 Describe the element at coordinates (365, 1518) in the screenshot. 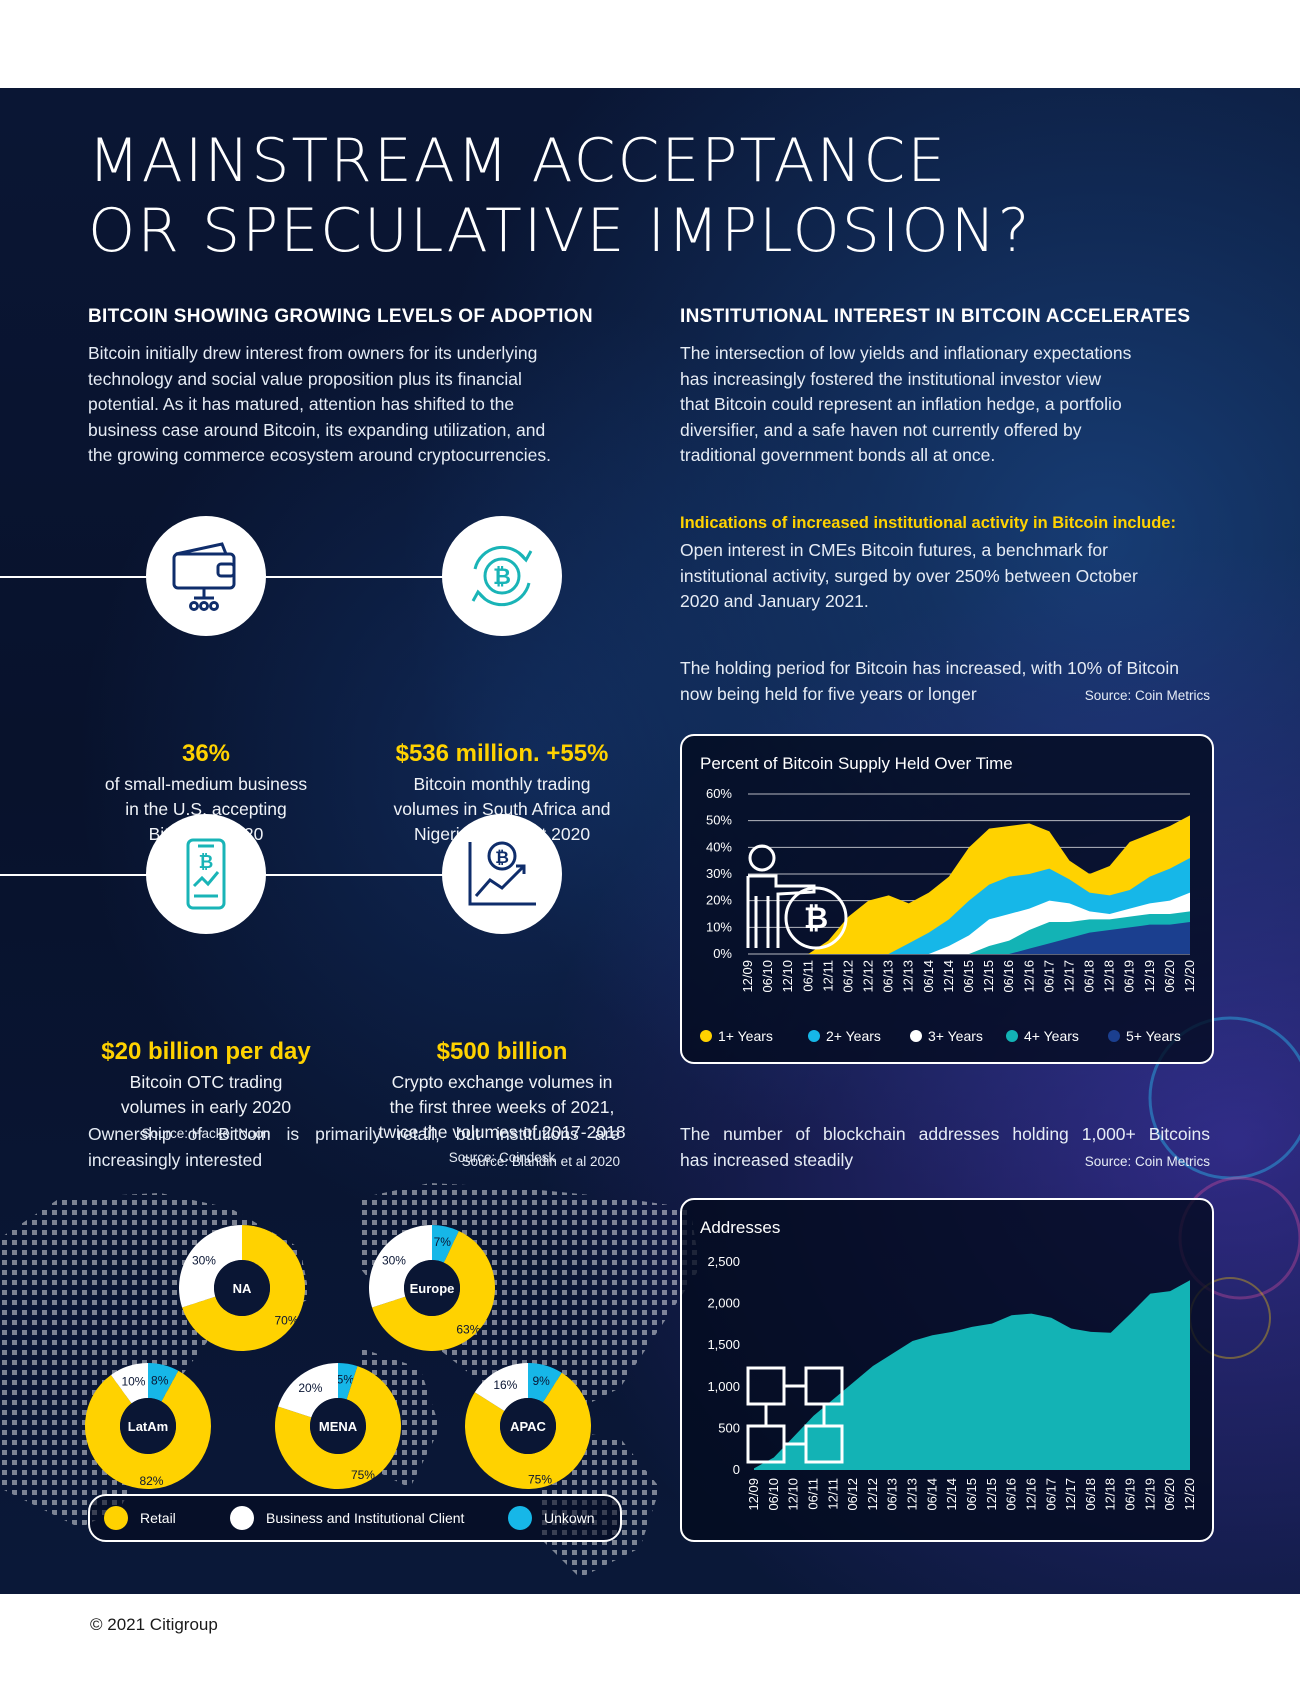

I see `legend-label: Business and Institutional Client` at that location.